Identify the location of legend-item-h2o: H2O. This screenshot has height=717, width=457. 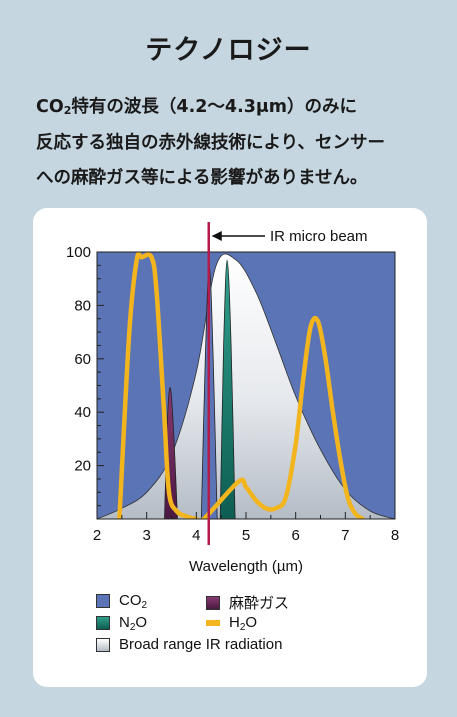
(232, 623).